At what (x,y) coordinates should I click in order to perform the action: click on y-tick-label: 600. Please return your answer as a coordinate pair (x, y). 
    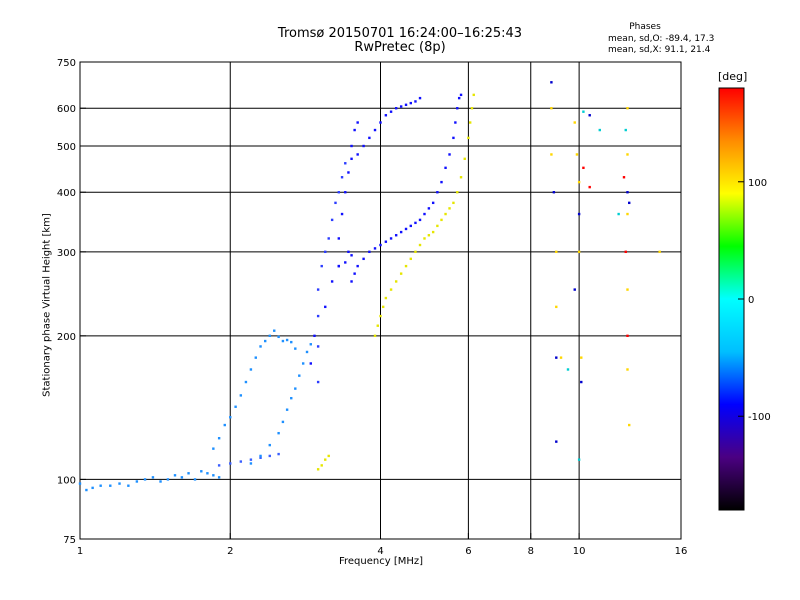
    Looking at the image, I should click on (66, 109).